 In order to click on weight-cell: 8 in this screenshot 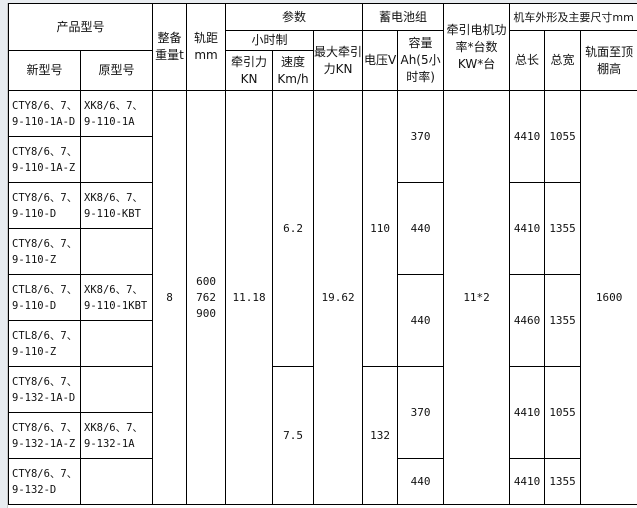, I will do `click(170, 297)`.